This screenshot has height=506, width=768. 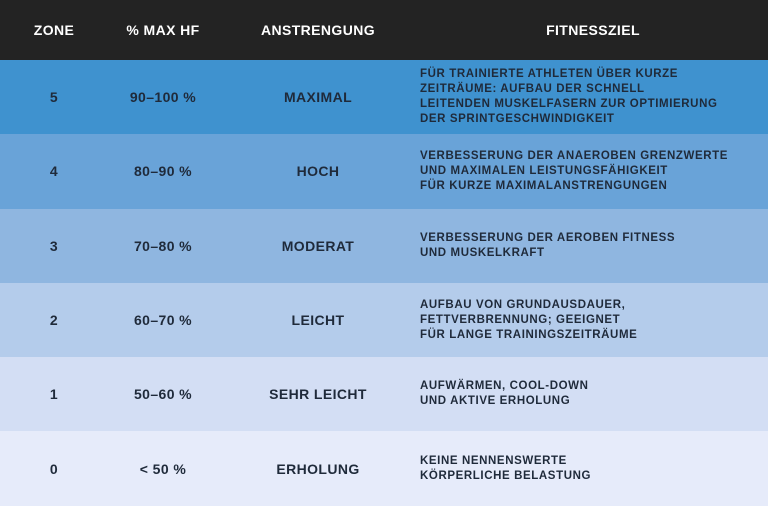 What do you see at coordinates (520, 319) in the screenshot?
I see `fitness-goal-line: FETTVERBRENNUNG; GEEIGNET` at bounding box center [520, 319].